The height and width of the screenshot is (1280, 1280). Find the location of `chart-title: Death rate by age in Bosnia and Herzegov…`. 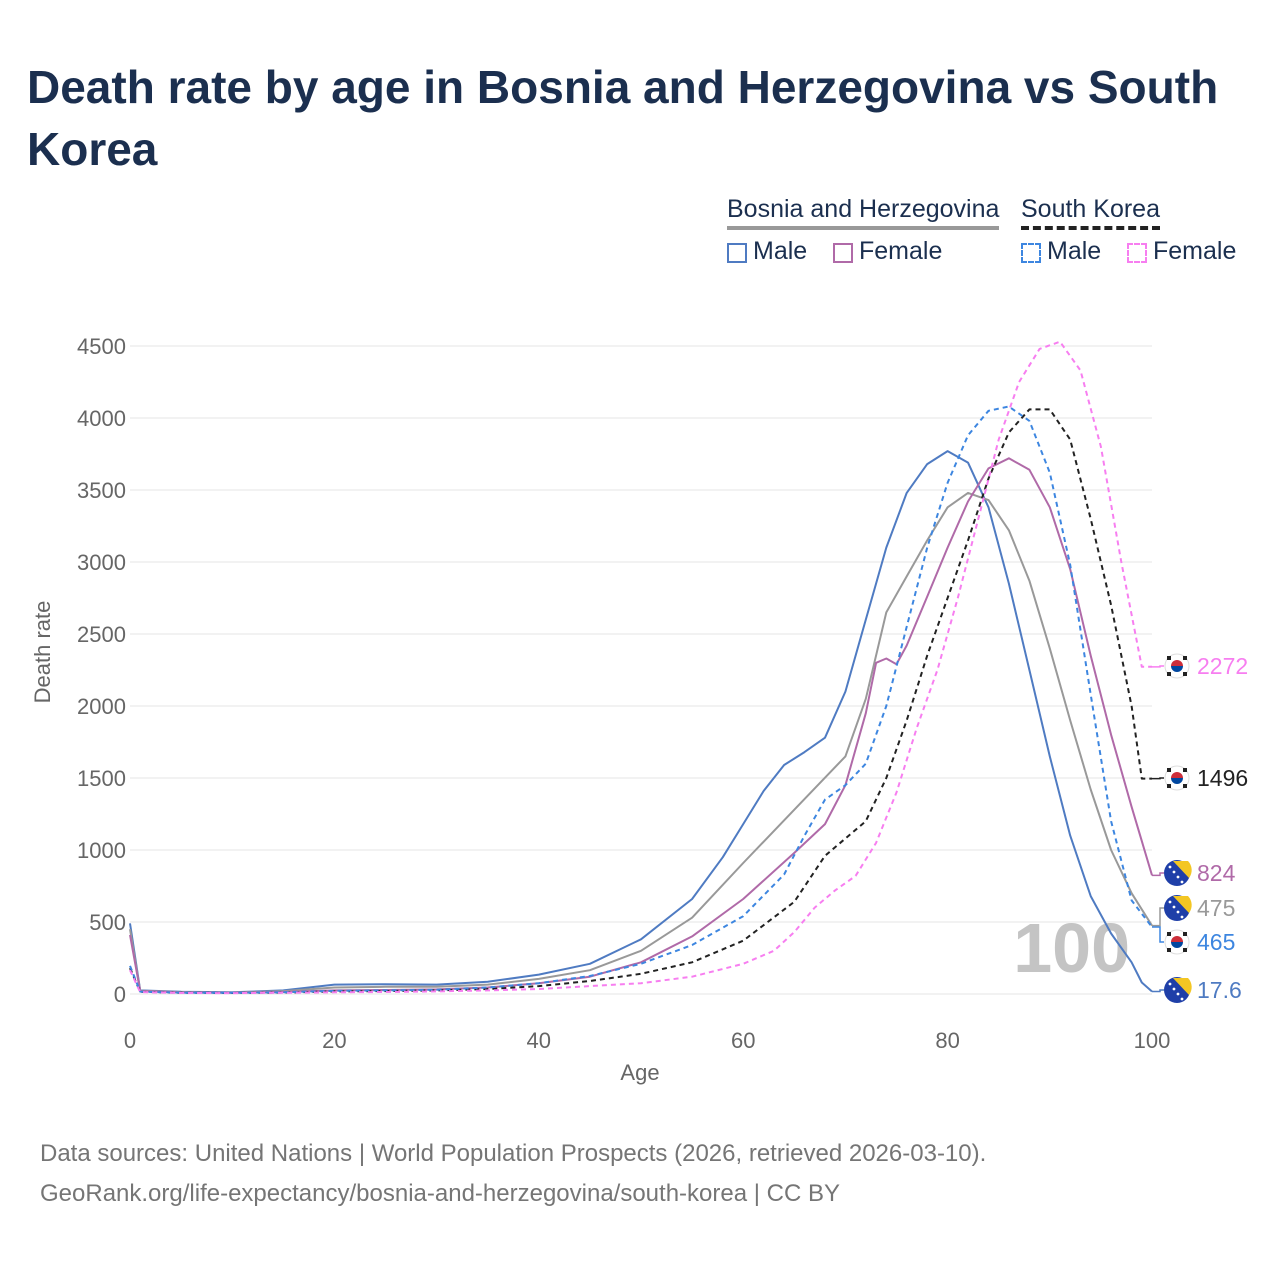

chart-title: Death rate by age in Bosnia and Herzegov… is located at coordinates (623, 118).